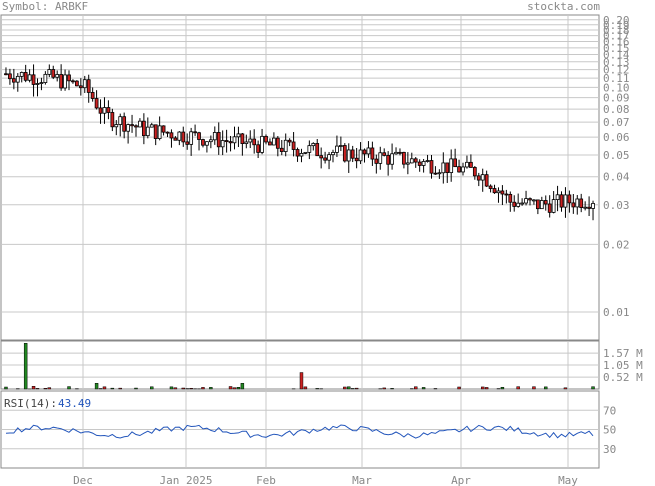 This screenshot has height=486, width=655. What do you see at coordinates (45, 6) in the screenshot?
I see `symbol-label: Symbol: ARBKF` at bounding box center [45, 6].